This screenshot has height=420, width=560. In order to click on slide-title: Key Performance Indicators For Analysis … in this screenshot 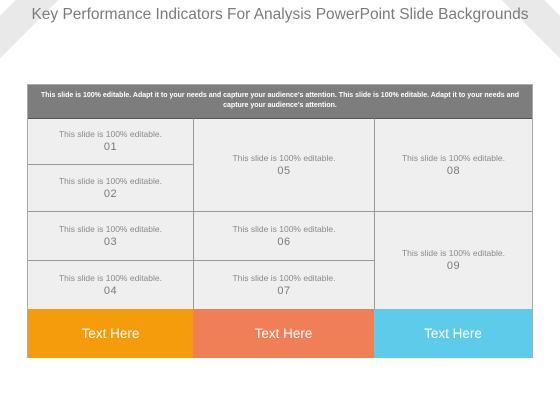, I will do `click(280, 14)`.